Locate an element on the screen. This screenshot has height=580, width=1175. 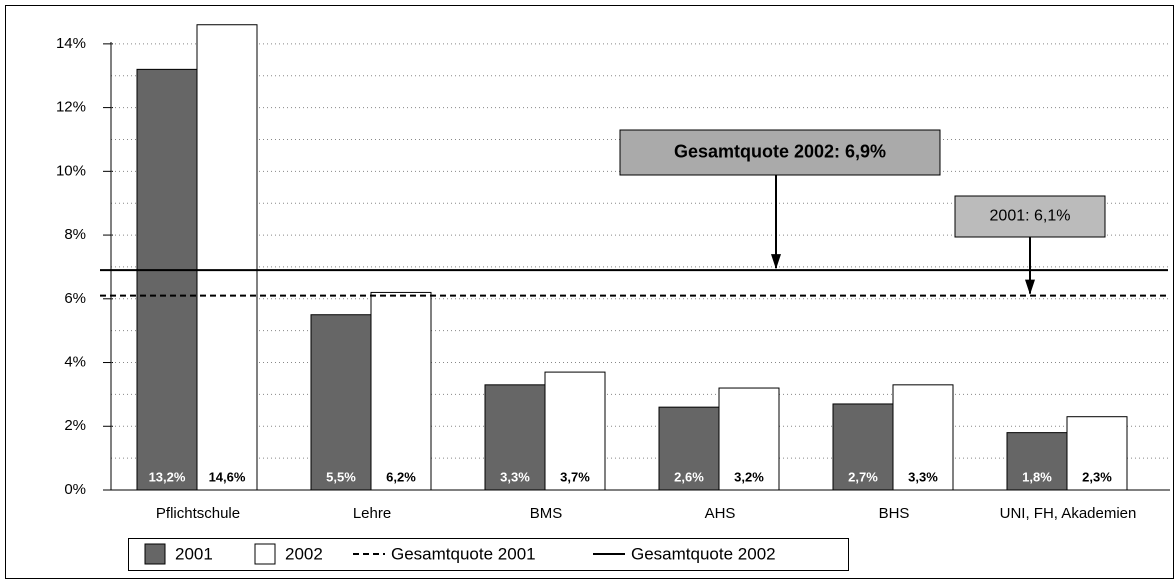
legend-label: Gesamtquote 2001 is located at coordinates (463, 553).